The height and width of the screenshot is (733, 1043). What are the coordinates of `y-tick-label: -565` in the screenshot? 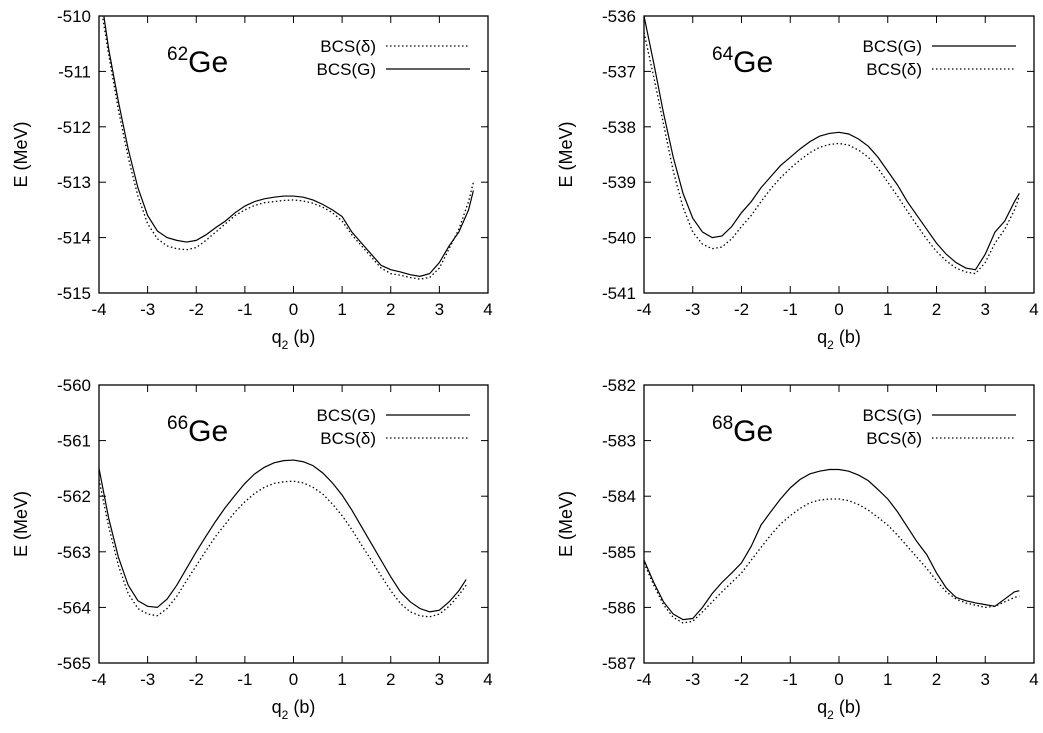 It's located at (74, 663).